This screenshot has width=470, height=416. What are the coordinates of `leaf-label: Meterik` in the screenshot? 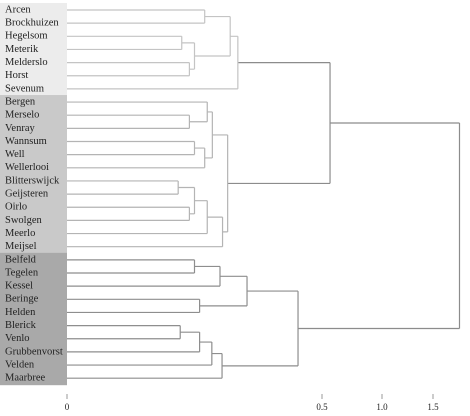 It's located at (22, 49).